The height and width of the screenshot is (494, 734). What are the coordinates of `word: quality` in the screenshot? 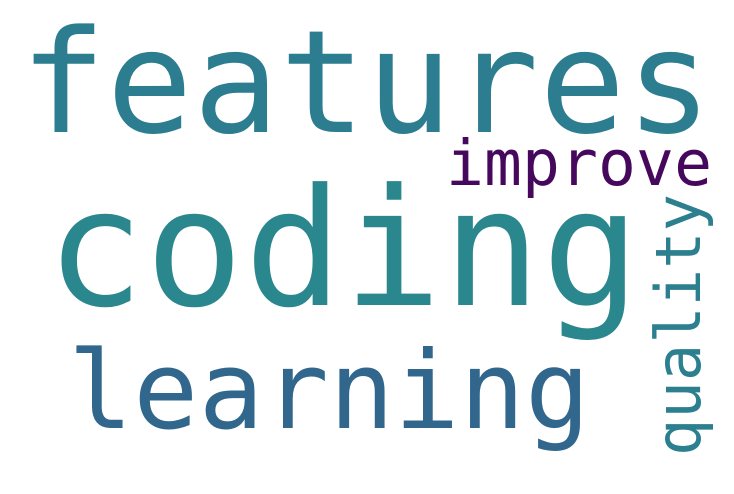 It's located at (678, 325).